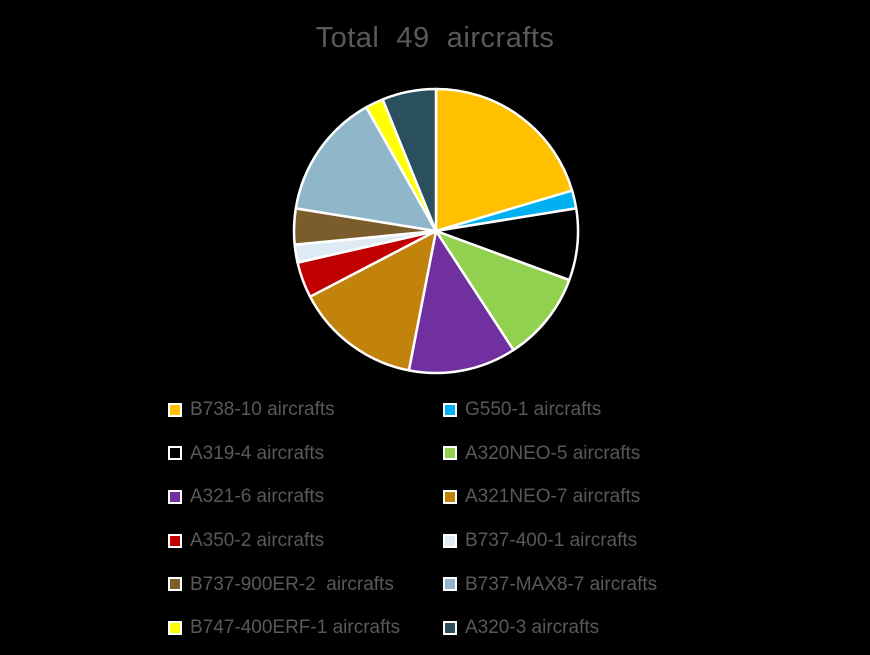 The height and width of the screenshot is (655, 870). I want to click on legend-item-a350: A350-2 aircrafts, so click(305, 540).